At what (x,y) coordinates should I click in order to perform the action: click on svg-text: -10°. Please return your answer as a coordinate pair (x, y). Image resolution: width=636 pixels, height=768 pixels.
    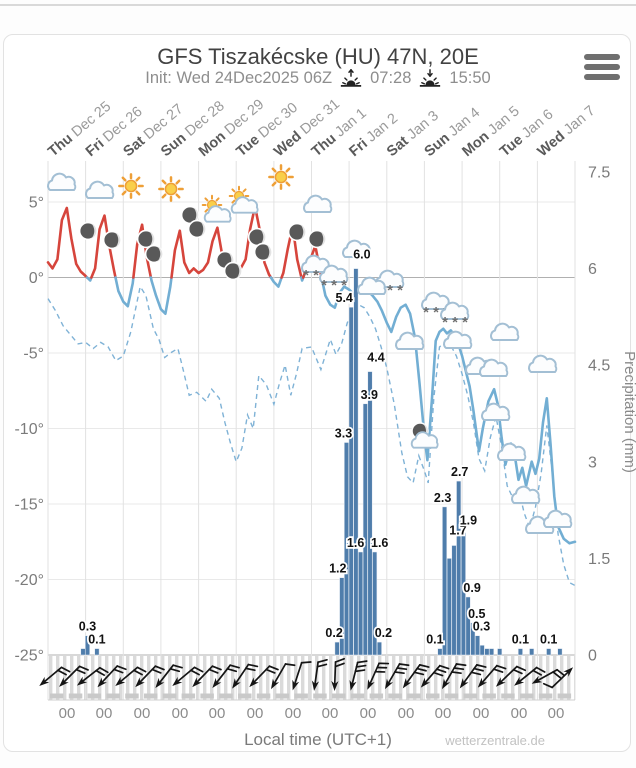
    Looking at the image, I should click on (29, 429).